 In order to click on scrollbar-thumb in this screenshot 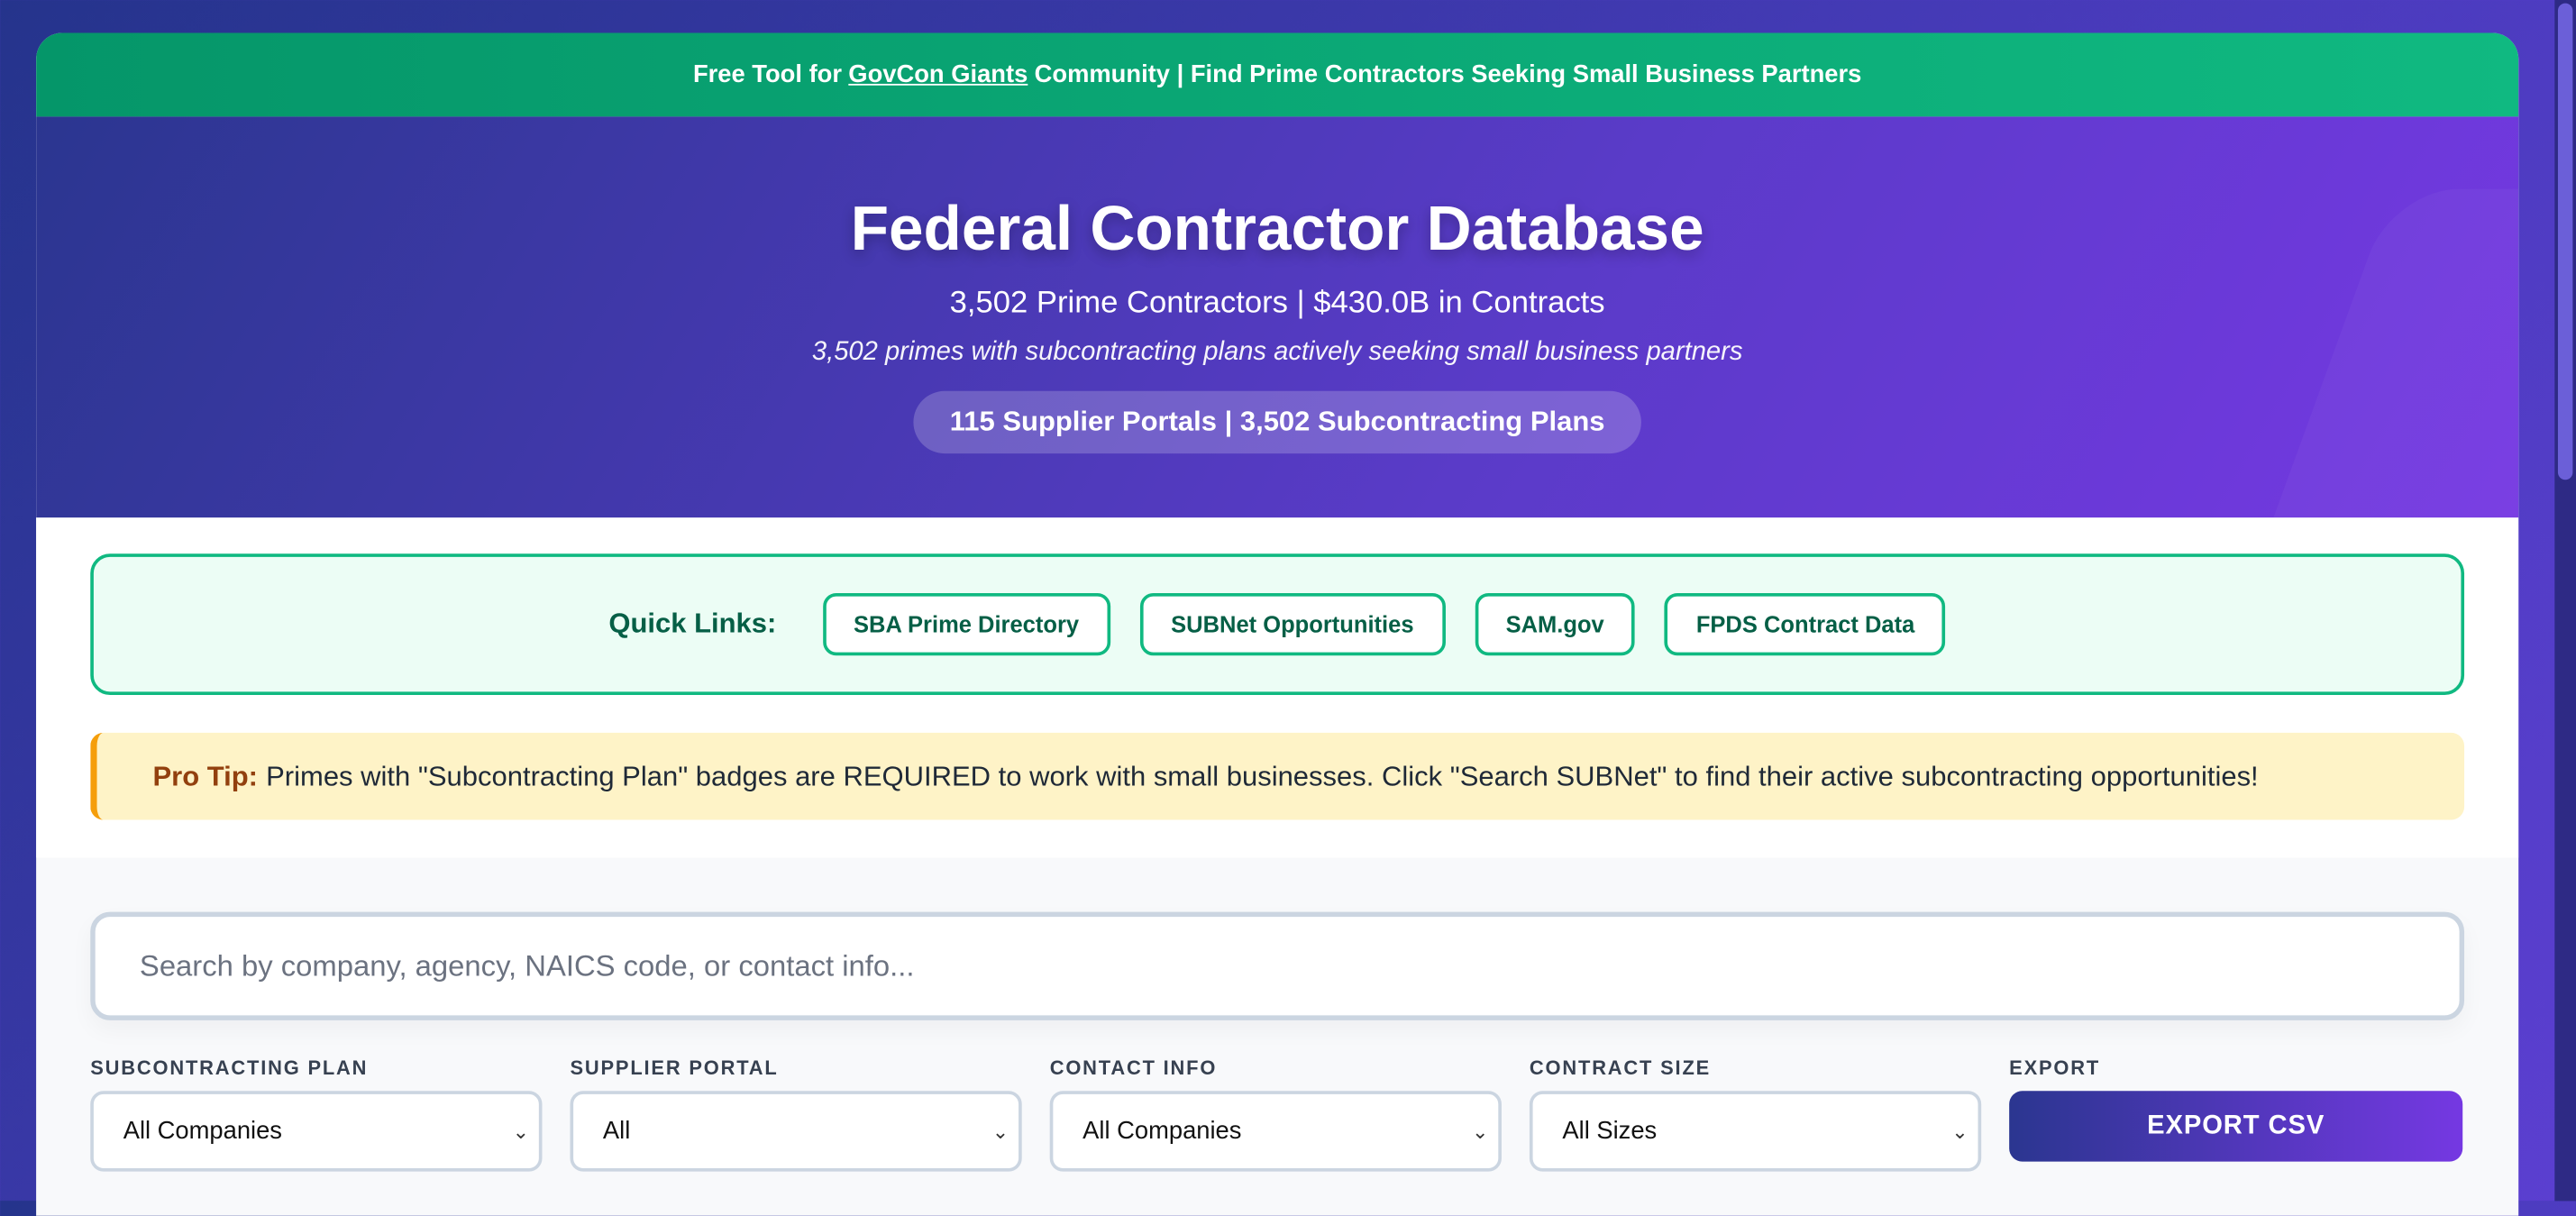, I will do `click(2565, 241)`.